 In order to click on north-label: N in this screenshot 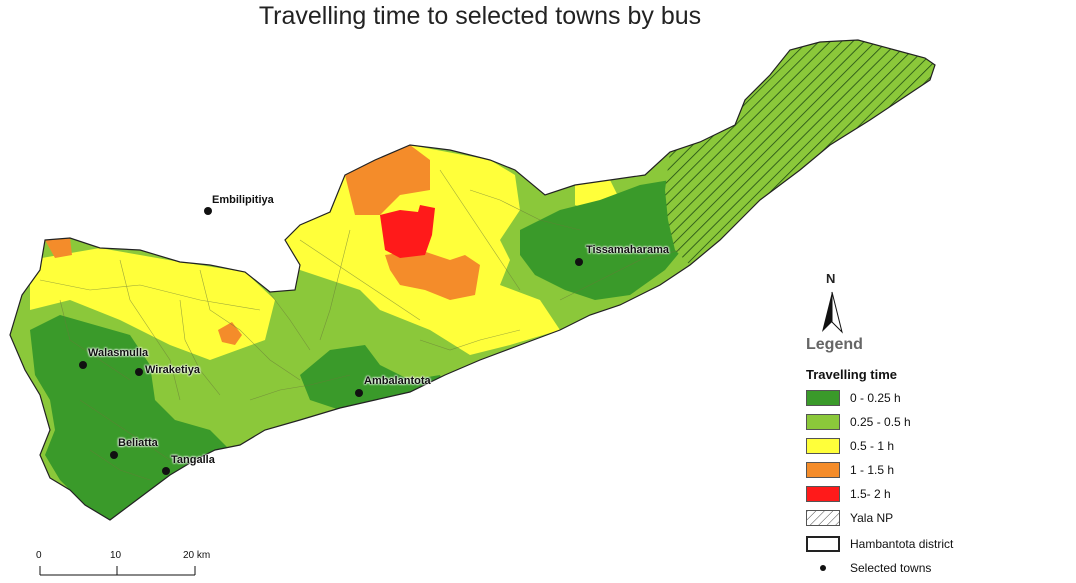, I will do `click(831, 278)`.